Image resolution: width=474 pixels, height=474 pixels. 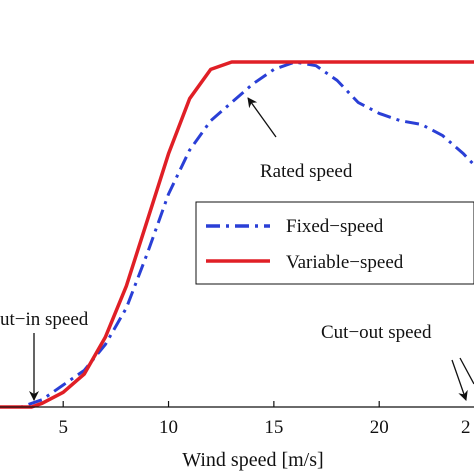 What do you see at coordinates (262, 117) in the screenshot?
I see `rated-speed-arrow` at bounding box center [262, 117].